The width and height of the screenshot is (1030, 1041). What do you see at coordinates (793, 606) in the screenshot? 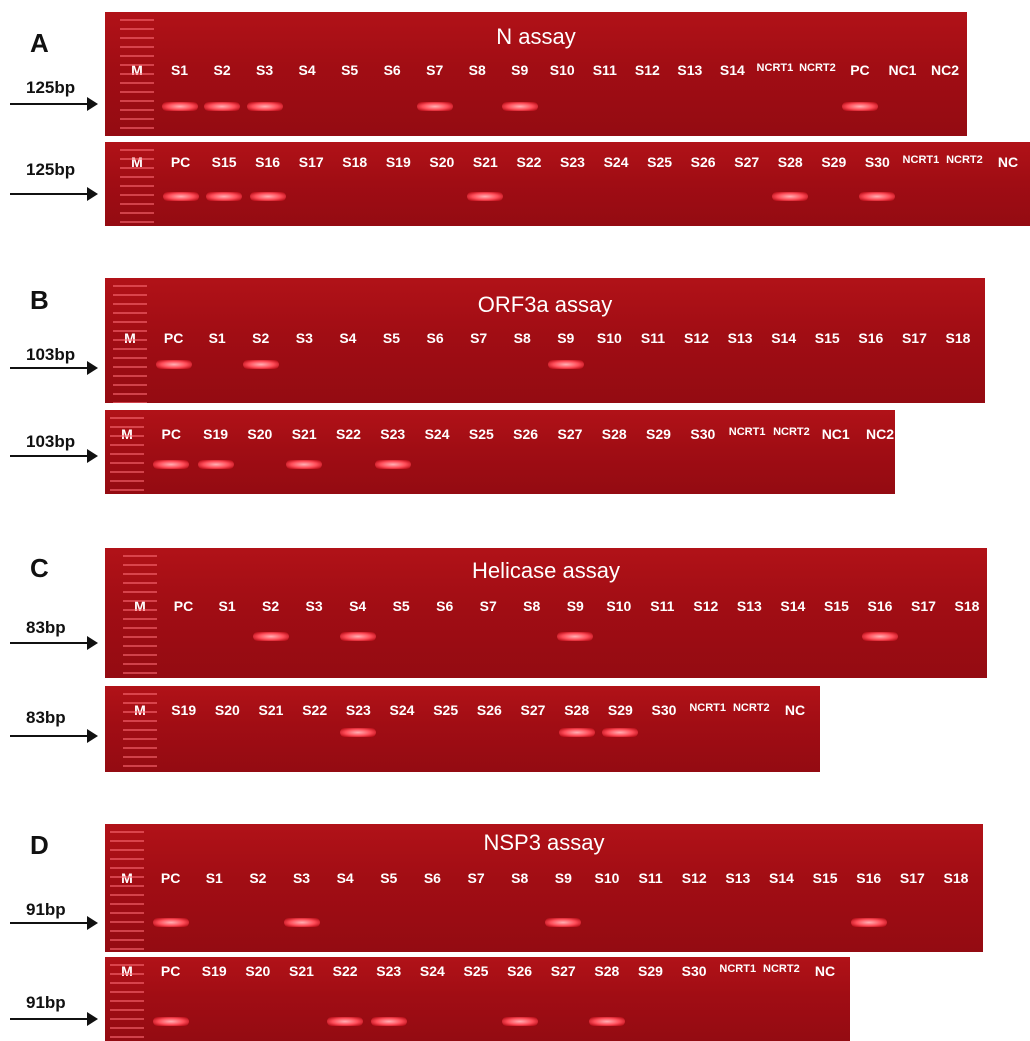
I see `lane-label: S14` at bounding box center [793, 606].